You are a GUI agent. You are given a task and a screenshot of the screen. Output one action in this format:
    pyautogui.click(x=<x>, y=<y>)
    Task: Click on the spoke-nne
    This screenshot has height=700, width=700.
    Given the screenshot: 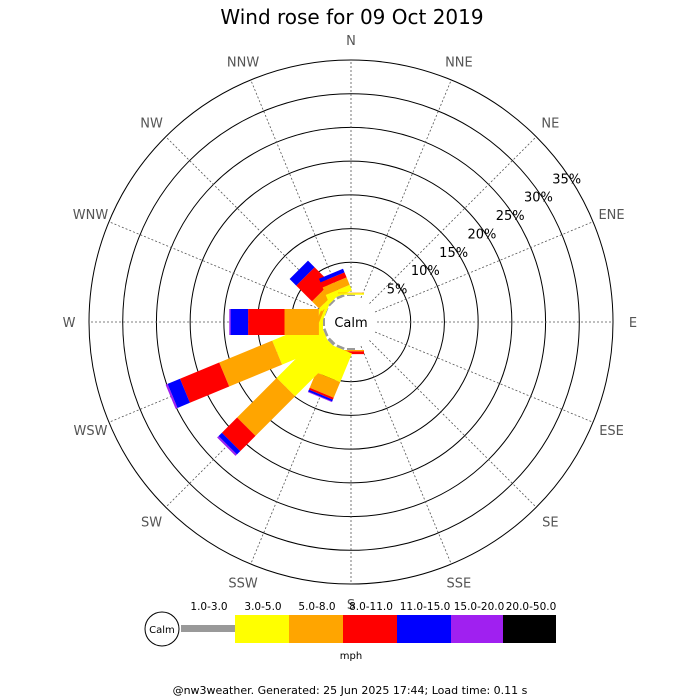 What is the action you would take?
    pyautogui.click(x=406, y=189)
    